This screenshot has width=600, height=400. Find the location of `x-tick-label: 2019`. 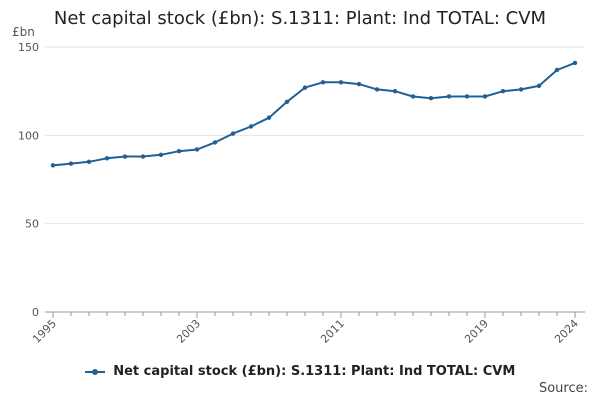

x-tick-label: 2019 is located at coordinates (476, 331).